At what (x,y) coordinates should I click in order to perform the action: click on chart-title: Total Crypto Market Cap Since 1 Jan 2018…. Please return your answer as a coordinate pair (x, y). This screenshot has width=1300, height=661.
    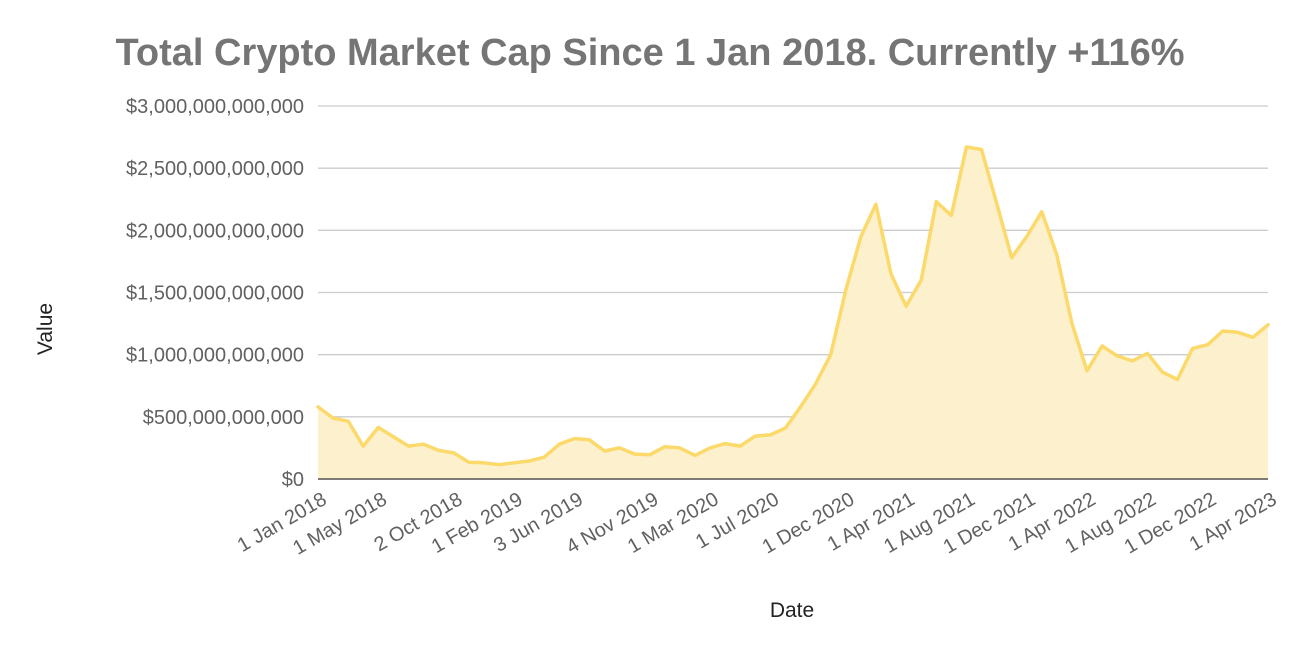
    Looking at the image, I should click on (650, 53).